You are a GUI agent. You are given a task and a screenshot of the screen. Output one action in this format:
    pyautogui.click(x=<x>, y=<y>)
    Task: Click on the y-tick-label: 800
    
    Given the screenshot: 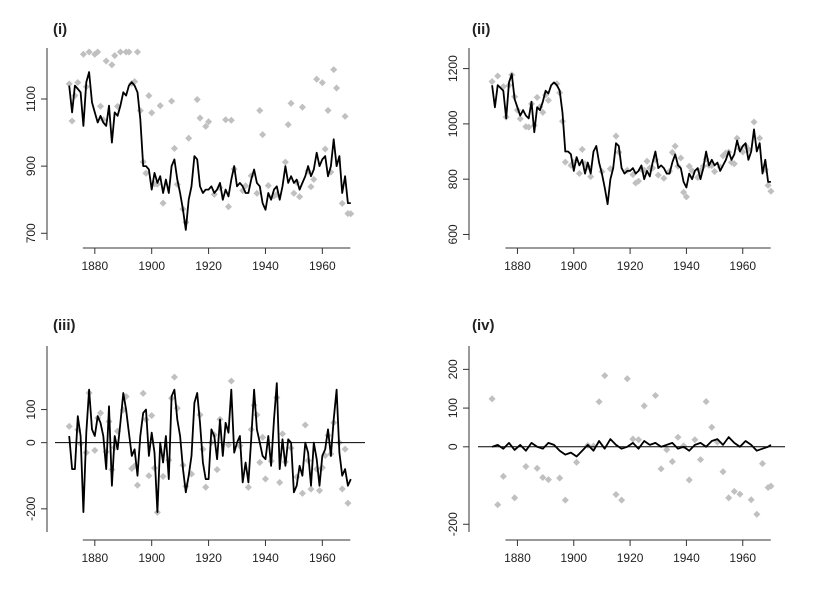 What is the action you would take?
    pyautogui.click(x=453, y=179)
    